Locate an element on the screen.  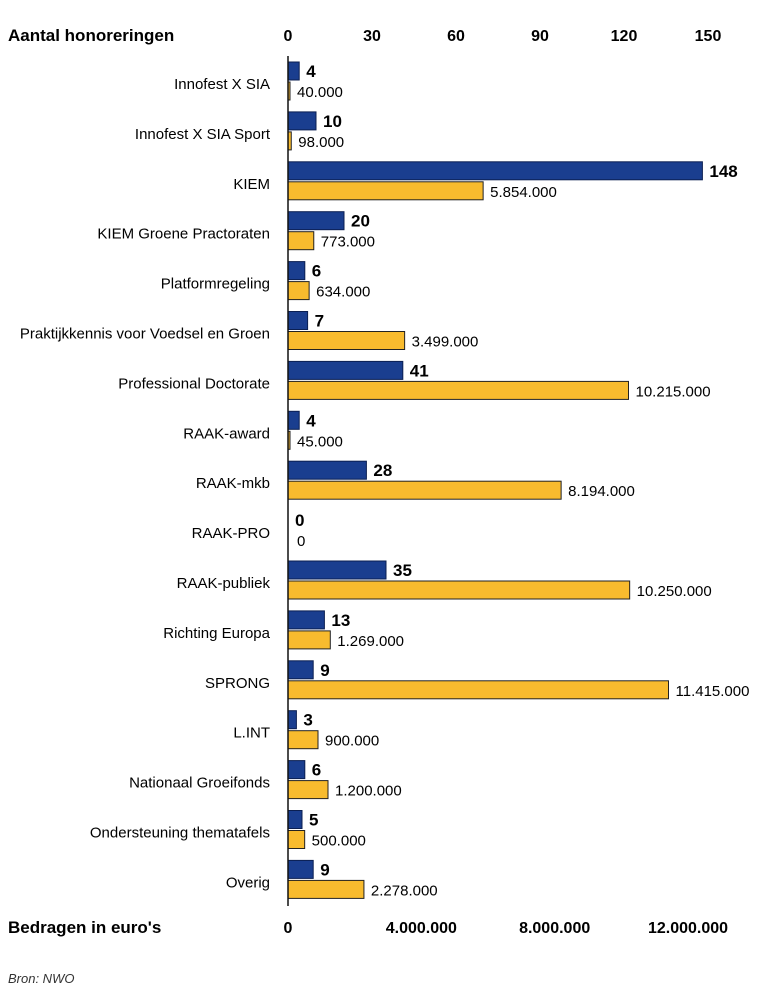
category-row: KIEM Groene Practoraten 20 773.000 is located at coordinates (236, 231).